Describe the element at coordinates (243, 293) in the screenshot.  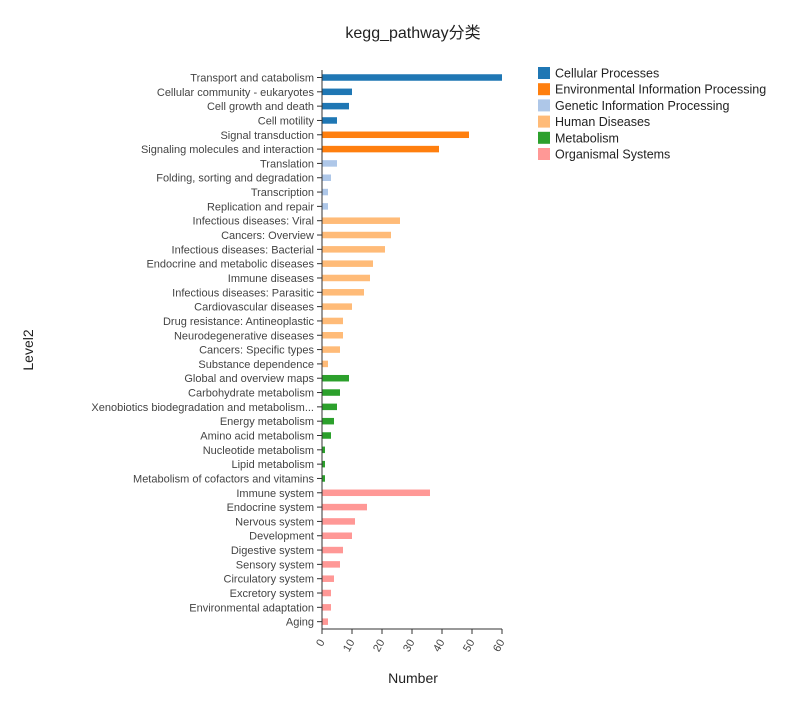
I see `category-label: Infectious diseases: Parasitic` at that location.